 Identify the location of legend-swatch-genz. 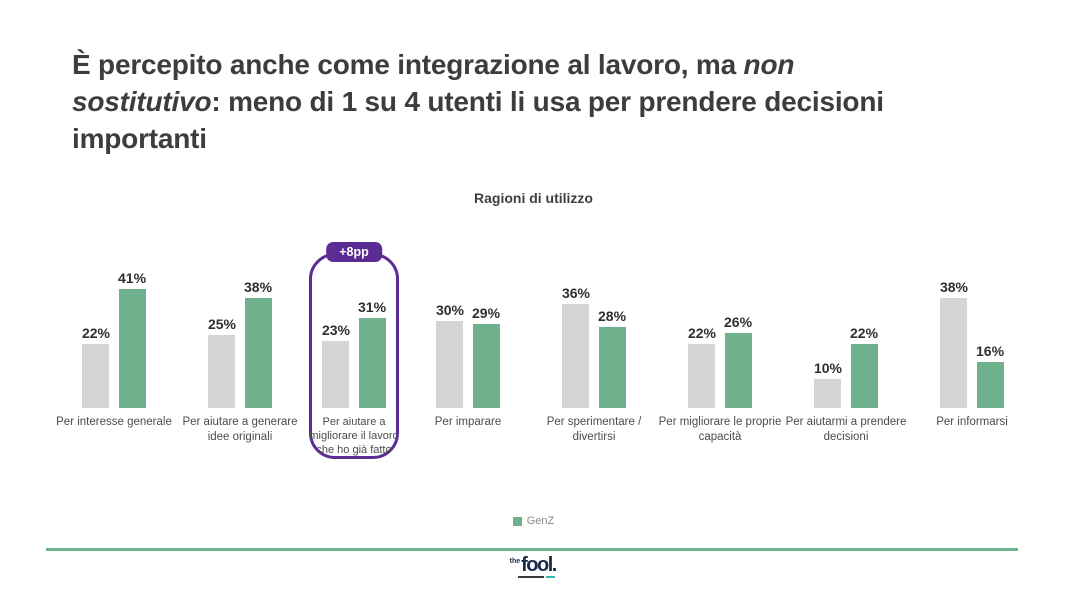
(517, 521).